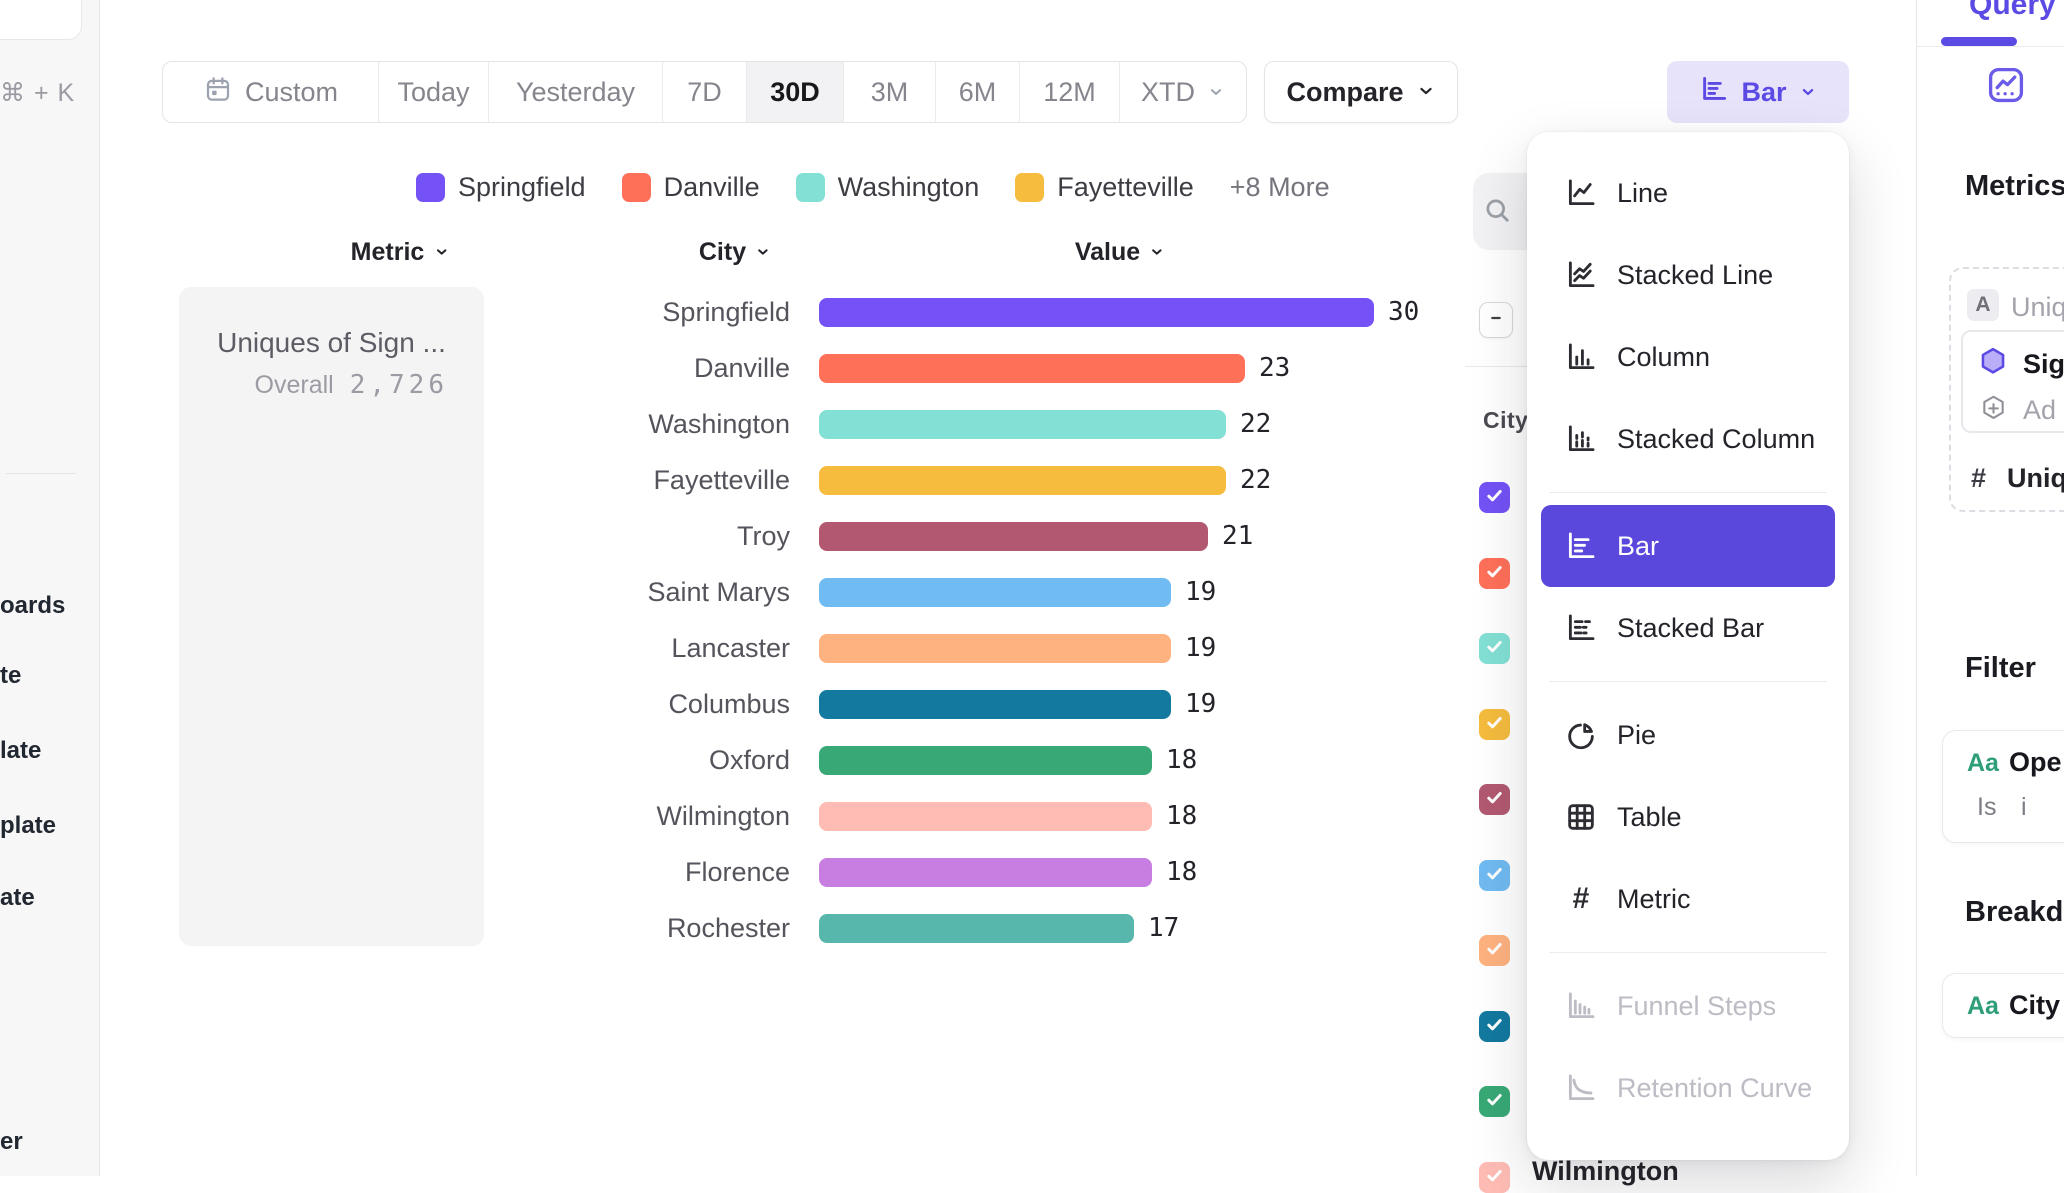 The height and width of the screenshot is (1193, 2064). I want to click on menu-item-column: Column, so click(1688, 357).